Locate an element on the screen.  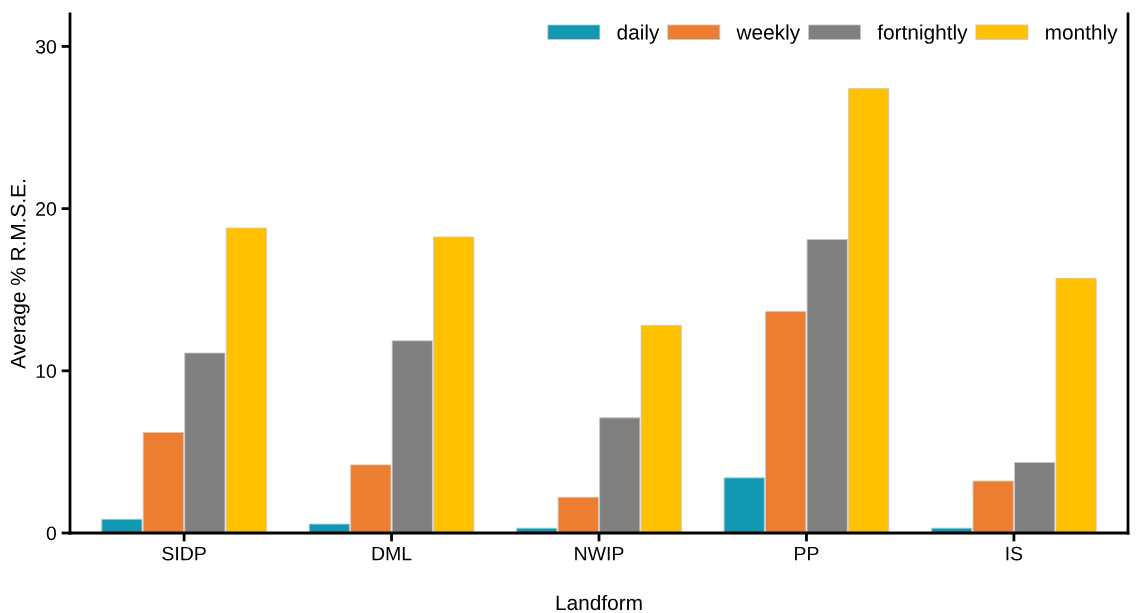
x-axis-title: Landform is located at coordinates (599, 602).